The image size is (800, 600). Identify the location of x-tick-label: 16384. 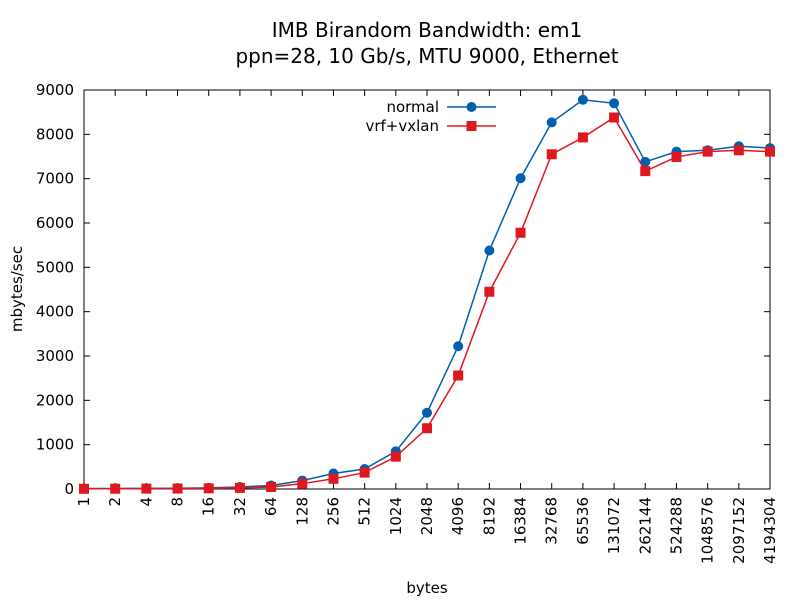
(521, 521).